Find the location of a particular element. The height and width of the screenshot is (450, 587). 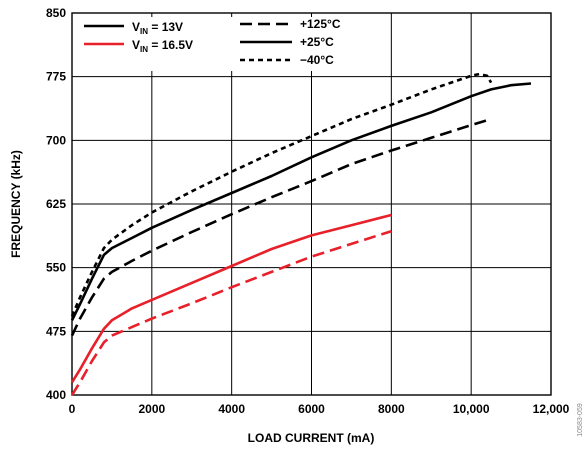

legend-label-minus40c: −40°C is located at coordinates (317, 60).